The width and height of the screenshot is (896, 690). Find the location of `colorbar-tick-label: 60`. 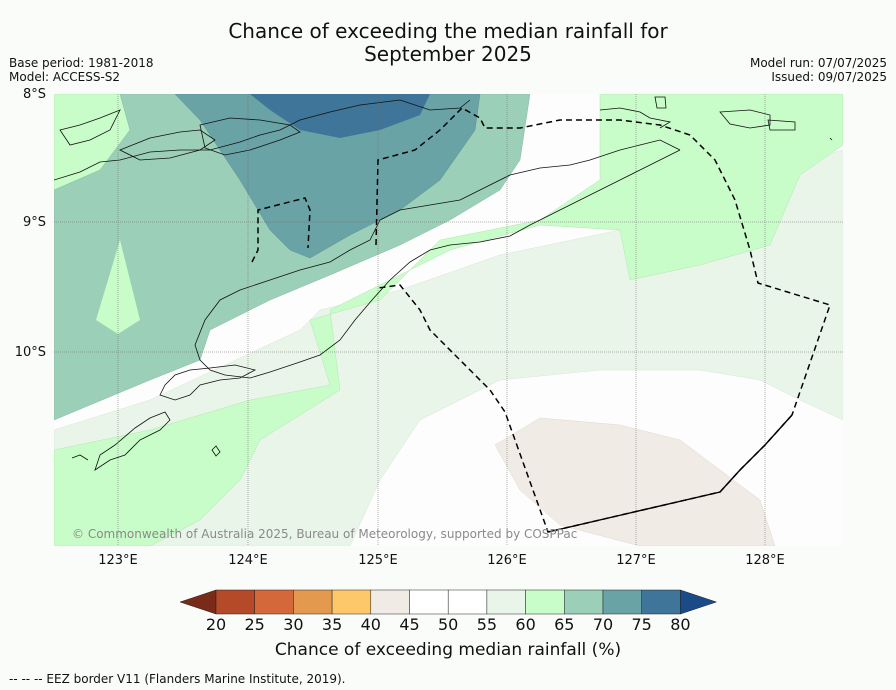

colorbar-tick-label: 60 is located at coordinates (525, 624).